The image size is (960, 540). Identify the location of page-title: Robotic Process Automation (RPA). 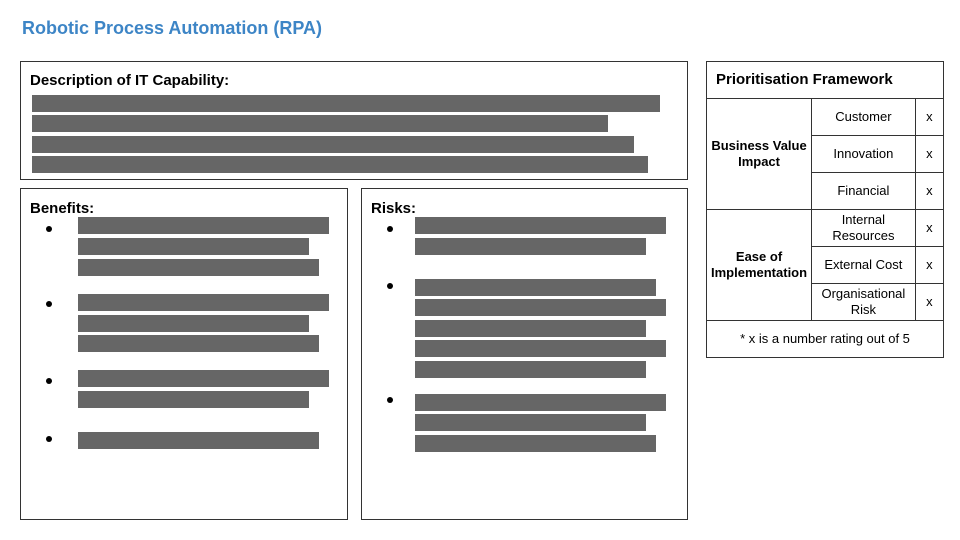
(172, 28).